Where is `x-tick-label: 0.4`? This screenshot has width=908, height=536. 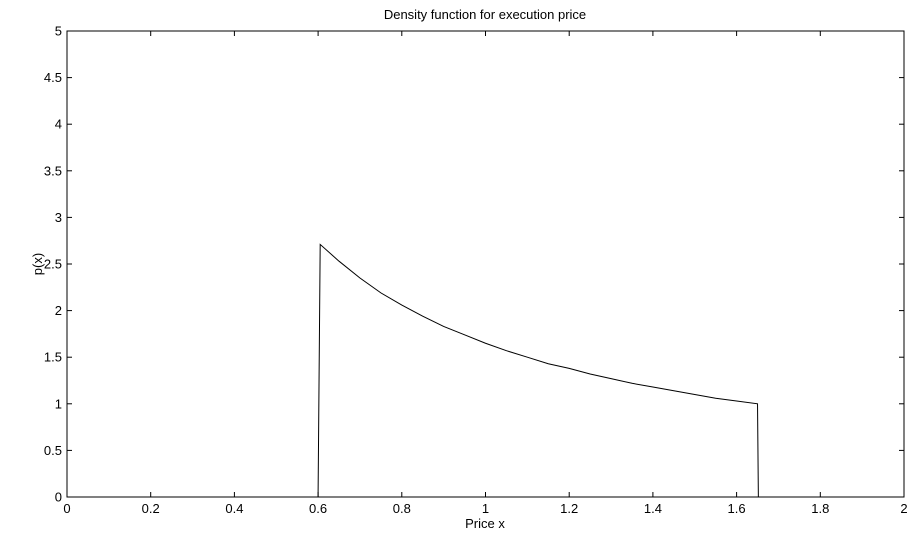 x-tick-label: 0.4 is located at coordinates (234, 508).